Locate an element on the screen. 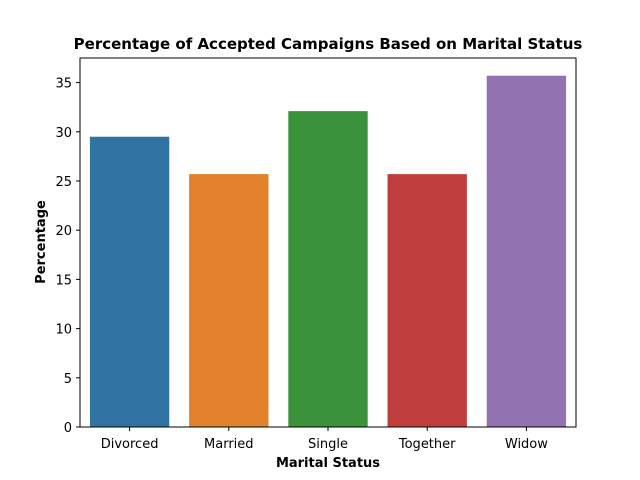  y-axis-ticks: 0 5 10 15 20 25 30 35 is located at coordinates (67, 256).